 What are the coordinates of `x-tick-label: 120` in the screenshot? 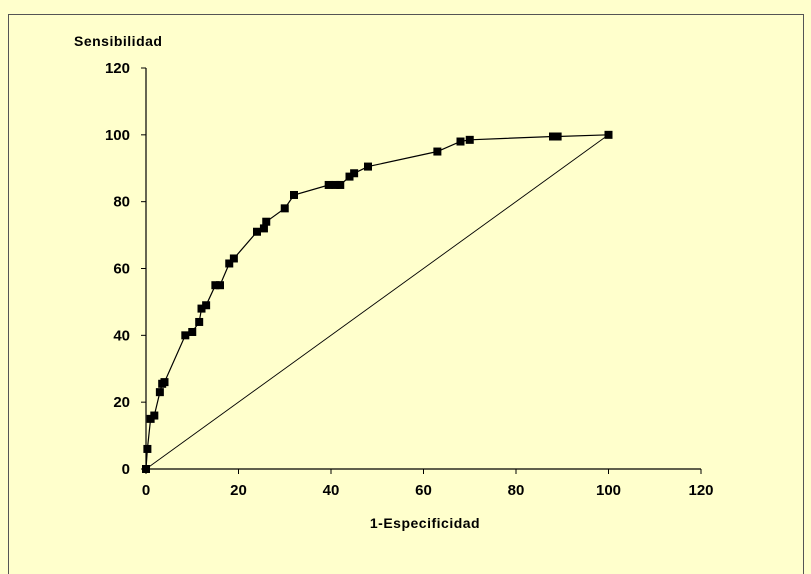 It's located at (700, 490).